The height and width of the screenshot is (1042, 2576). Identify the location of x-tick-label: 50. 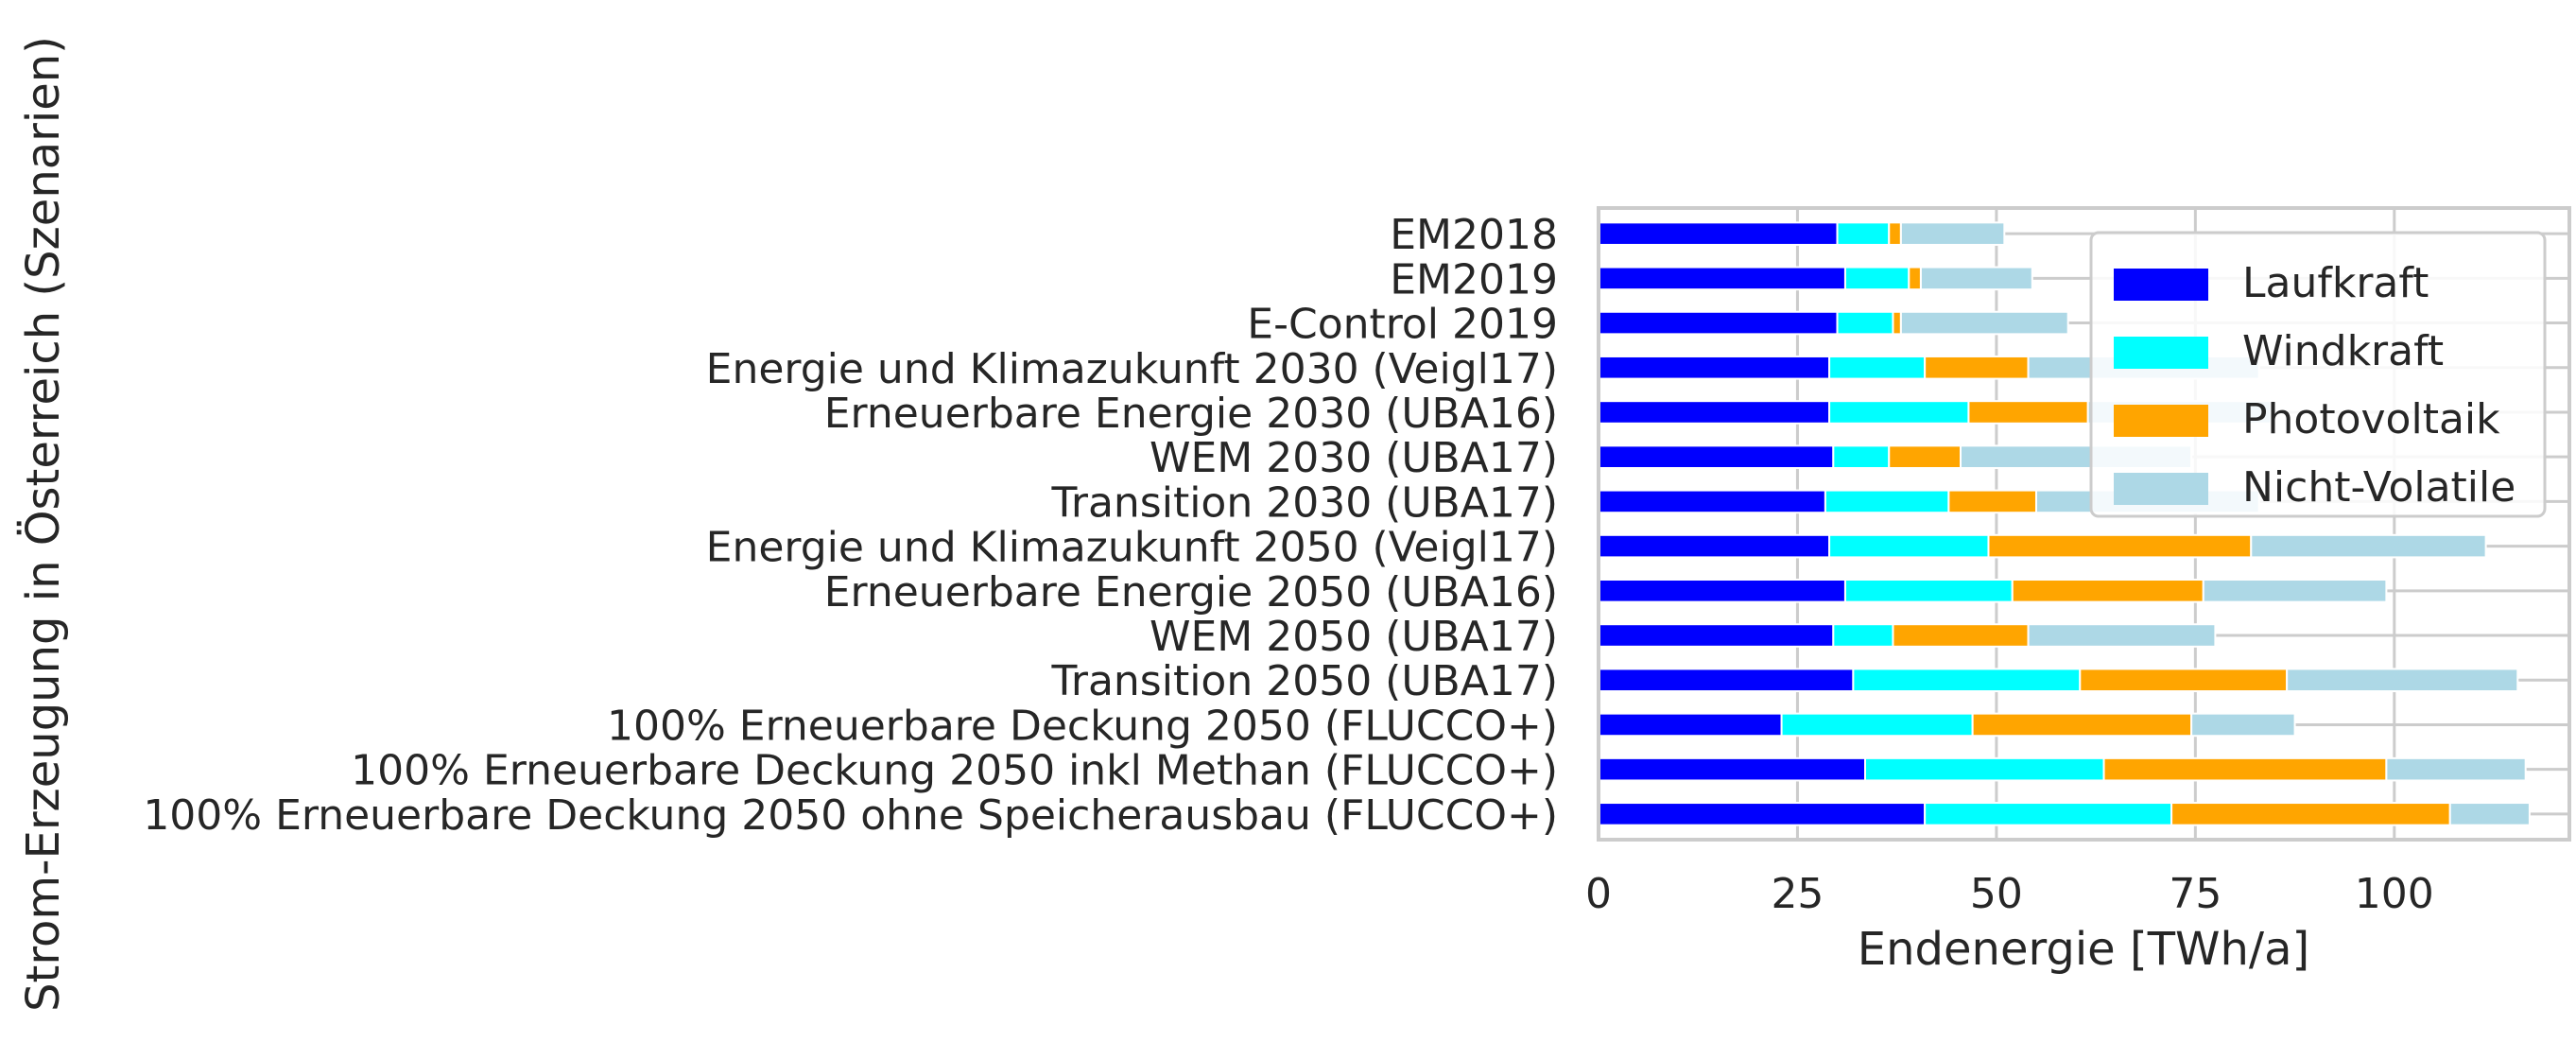
(1996, 894).